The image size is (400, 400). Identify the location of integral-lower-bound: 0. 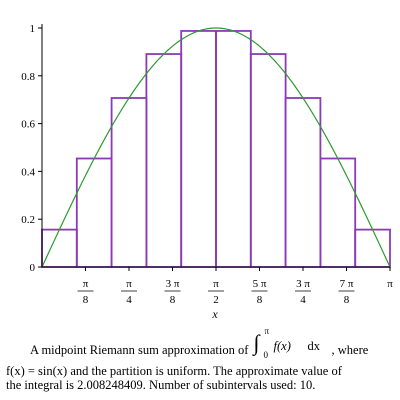
(266, 355).